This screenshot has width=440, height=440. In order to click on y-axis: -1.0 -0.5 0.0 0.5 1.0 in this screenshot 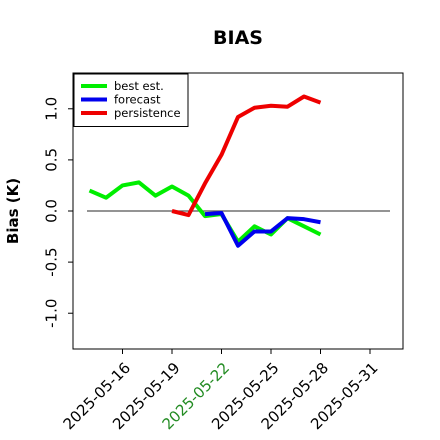, I will do `click(57, 212)`.